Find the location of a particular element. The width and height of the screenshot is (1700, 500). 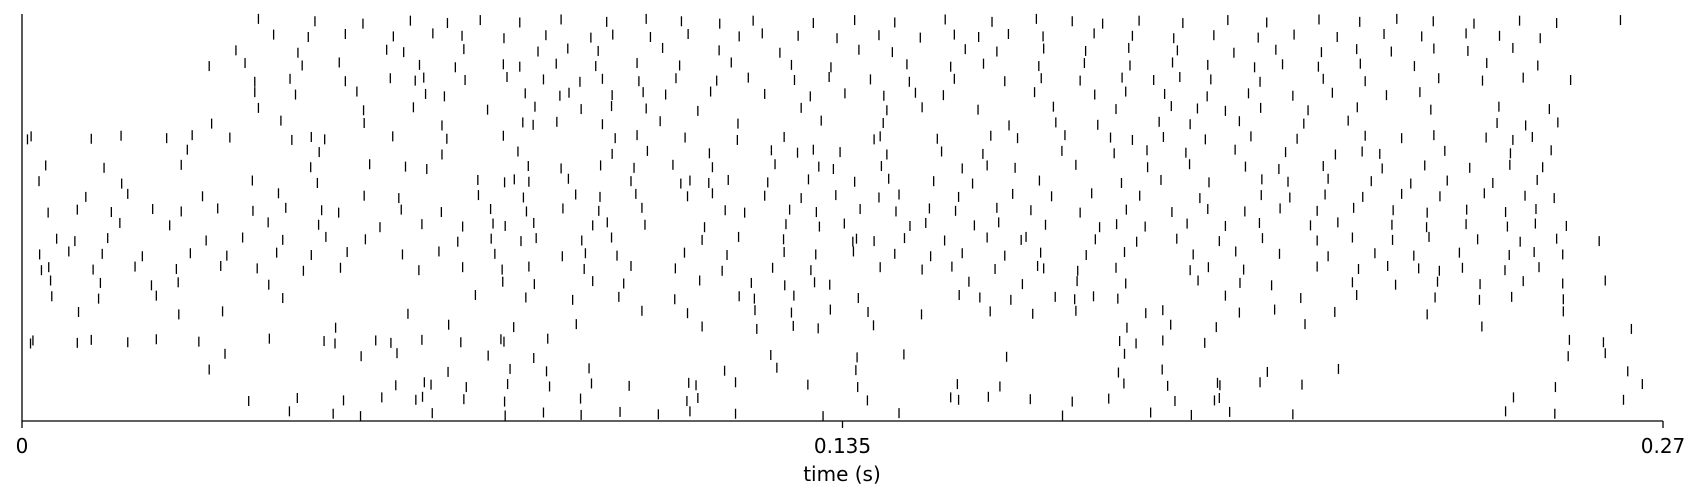

x-tick-label: 0 is located at coordinates (22, 446).